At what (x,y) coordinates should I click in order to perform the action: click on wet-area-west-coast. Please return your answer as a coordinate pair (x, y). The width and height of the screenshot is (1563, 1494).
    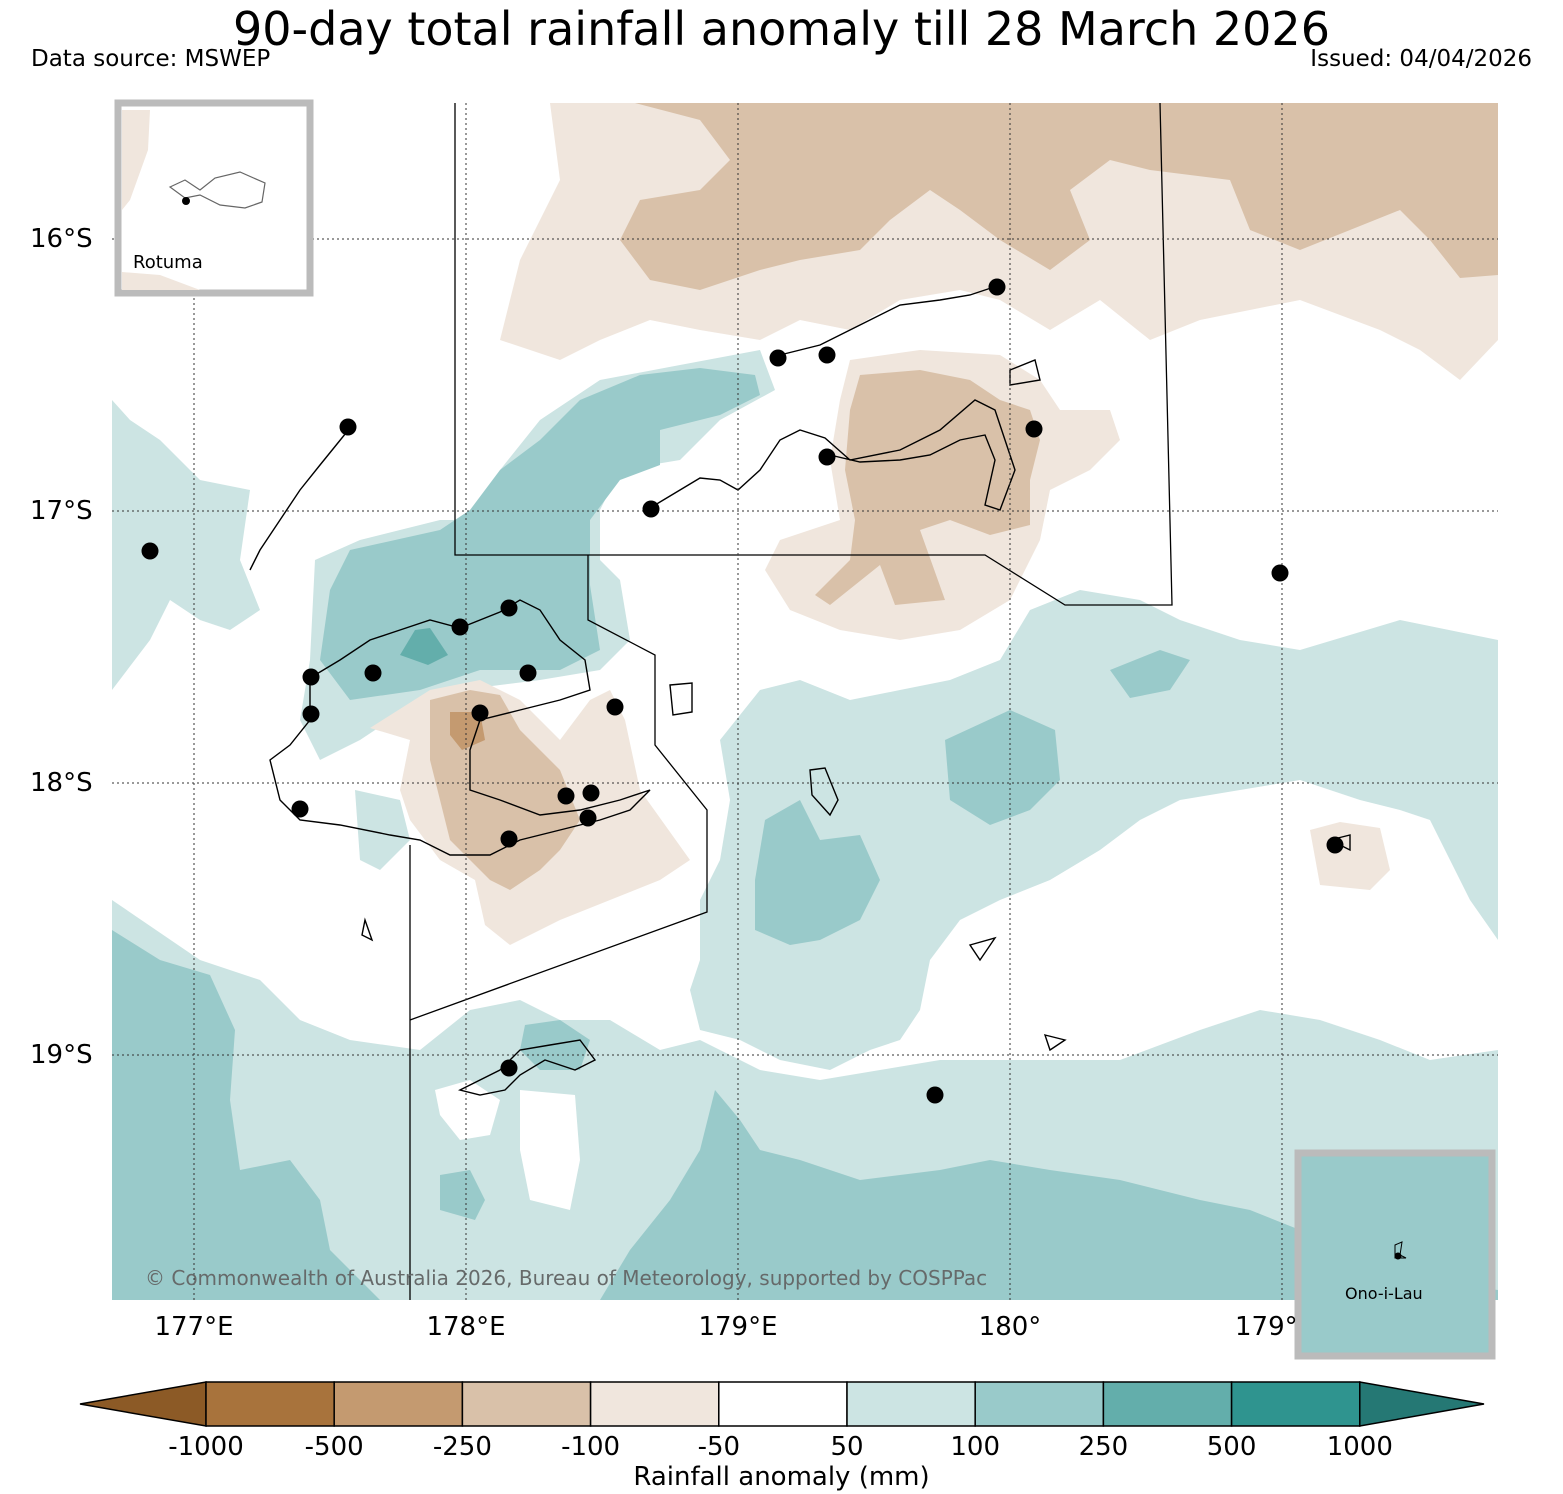
    Looking at the image, I should click on (382, 830).